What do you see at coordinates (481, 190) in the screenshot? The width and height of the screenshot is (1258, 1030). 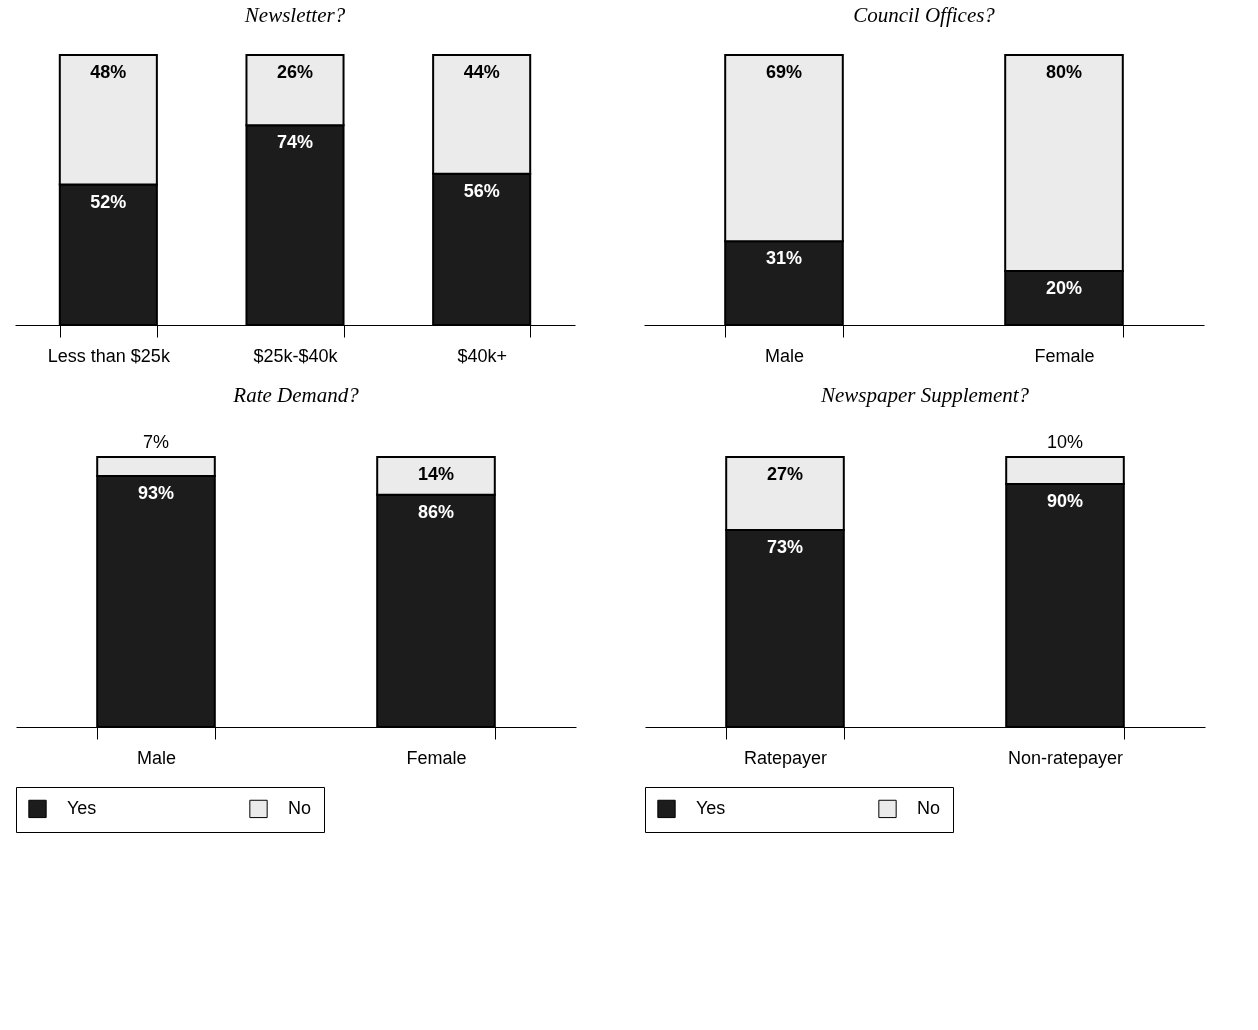 I see `data-label: 56%` at bounding box center [481, 190].